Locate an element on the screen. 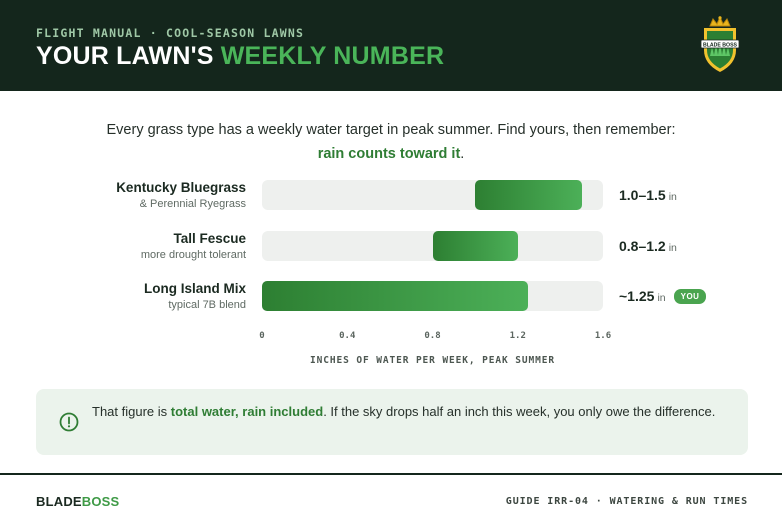  intro-emphasis: rain counts toward it is located at coordinates (389, 154).